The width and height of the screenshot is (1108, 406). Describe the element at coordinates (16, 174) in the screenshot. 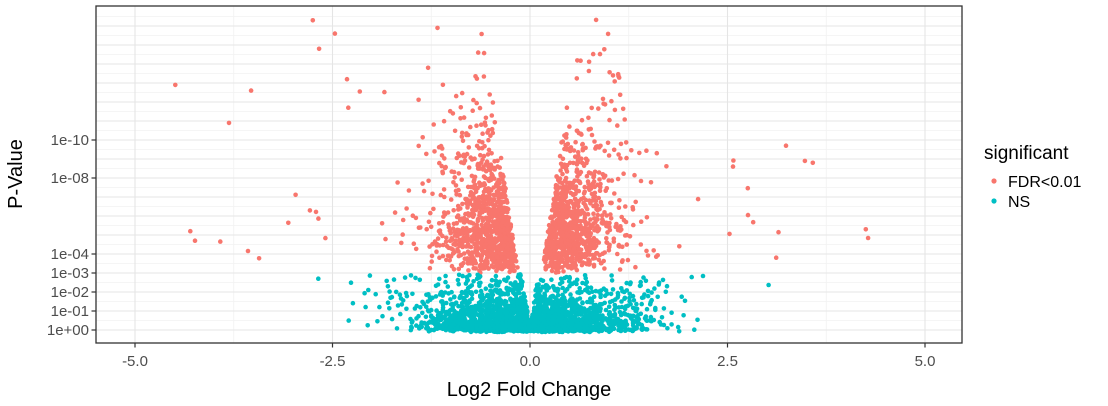

I see `y-axis-title: P-Value` at that location.